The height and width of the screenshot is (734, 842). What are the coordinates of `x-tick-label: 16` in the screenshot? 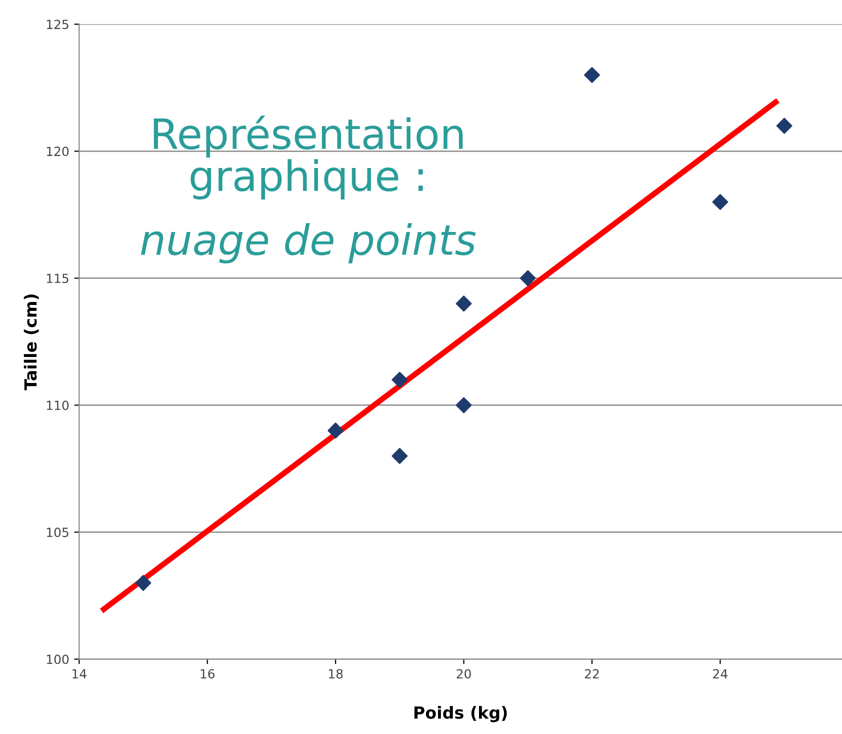 It's located at (207, 674).